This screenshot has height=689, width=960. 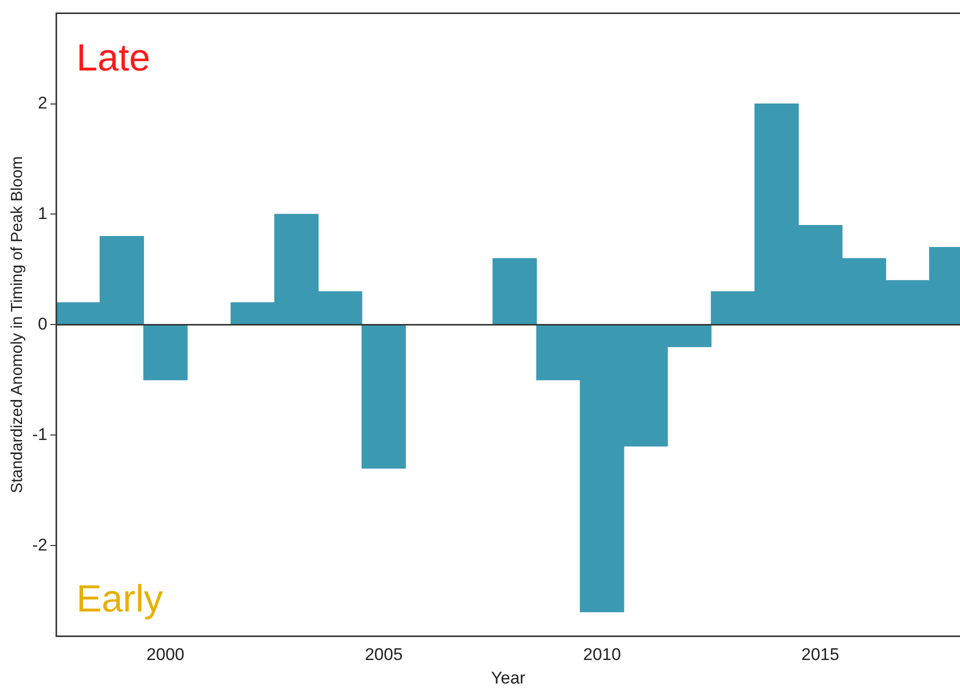 I want to click on x-tick-label: 2000, so click(x=165, y=654).